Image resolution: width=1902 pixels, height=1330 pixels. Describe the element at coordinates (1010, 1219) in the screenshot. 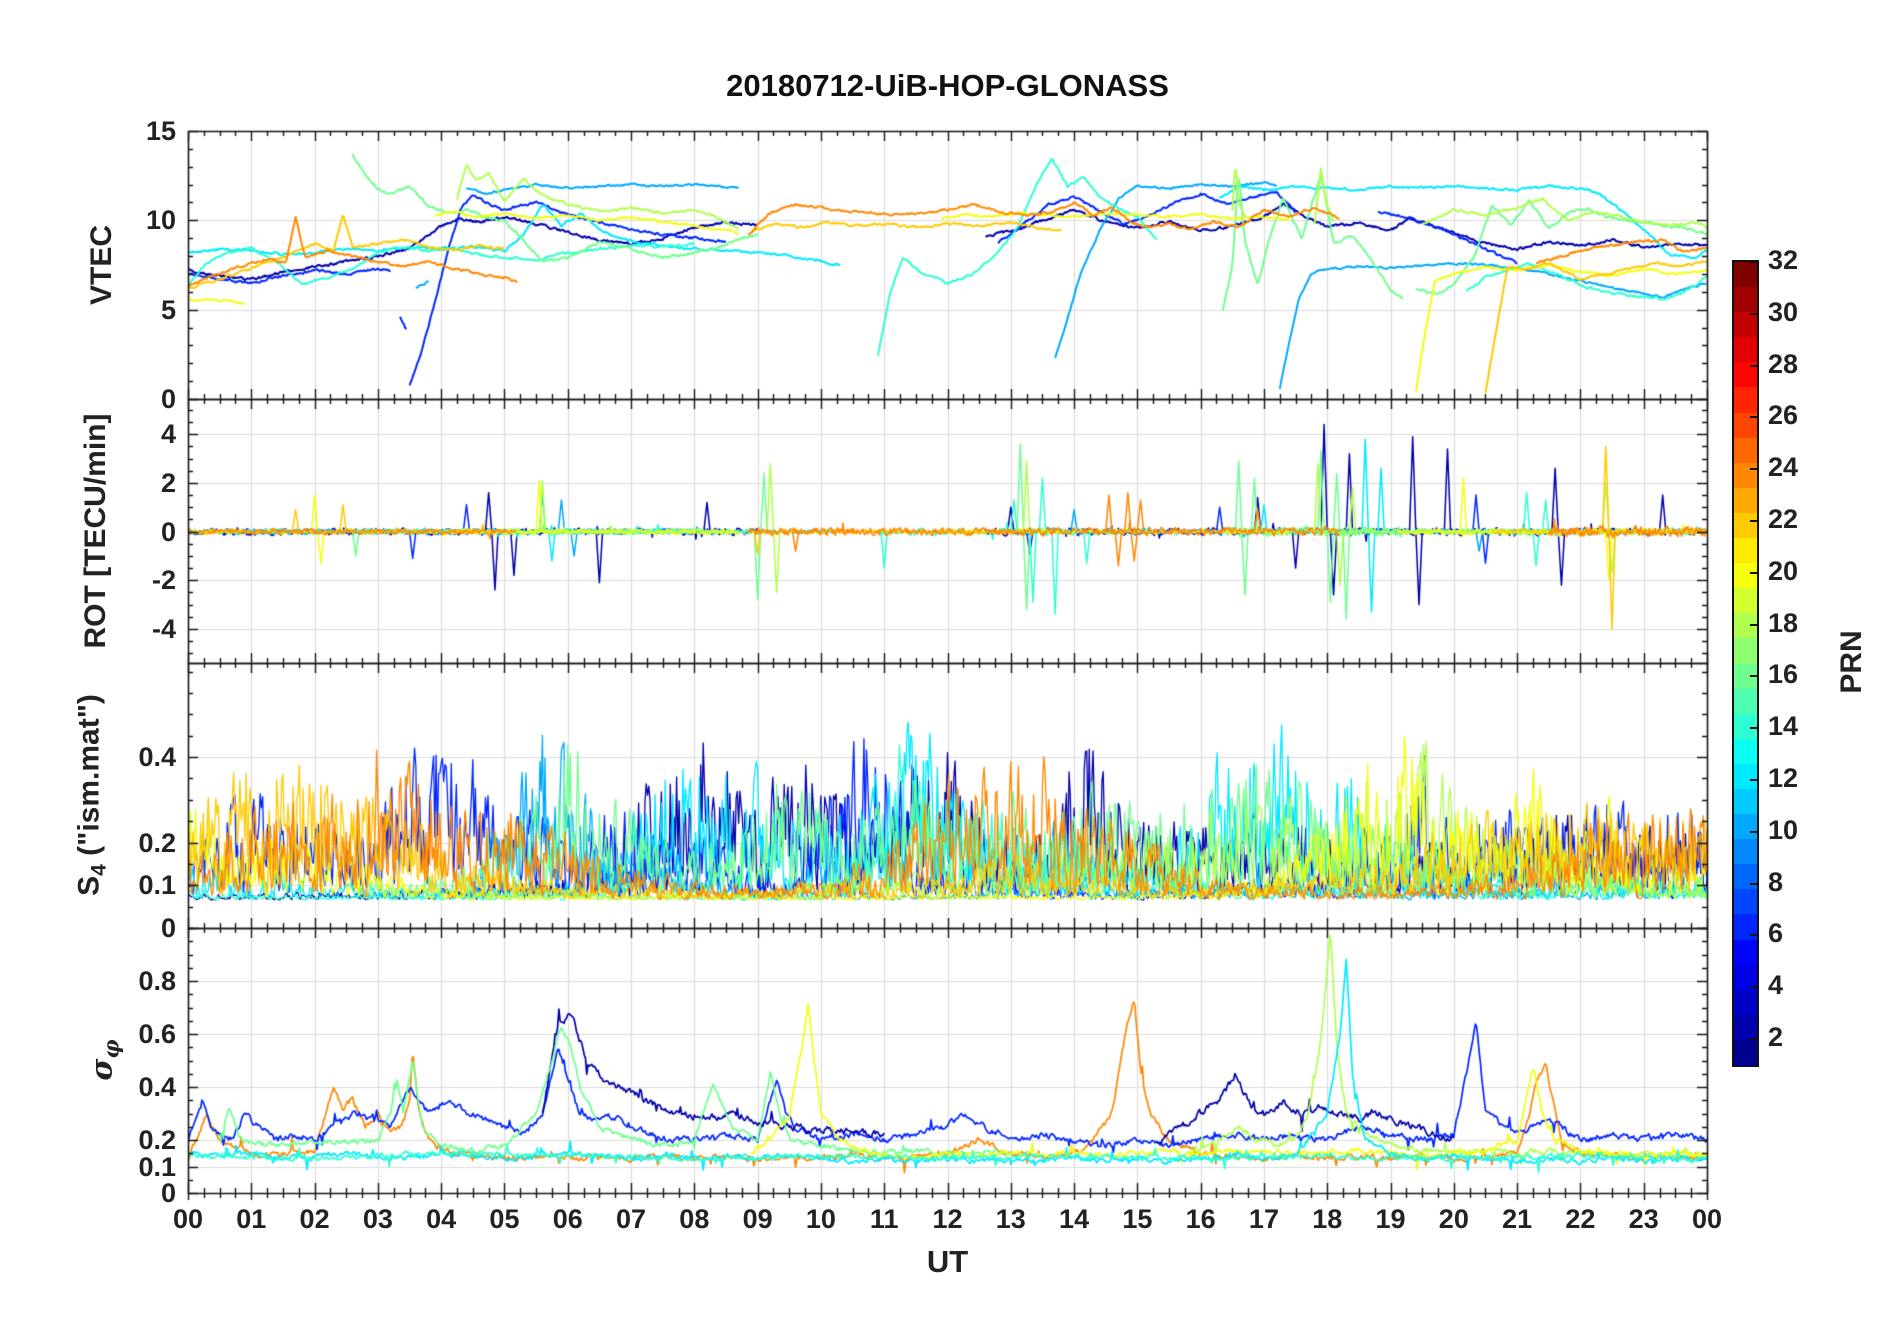

I see `x-tick-label: 13` at that location.